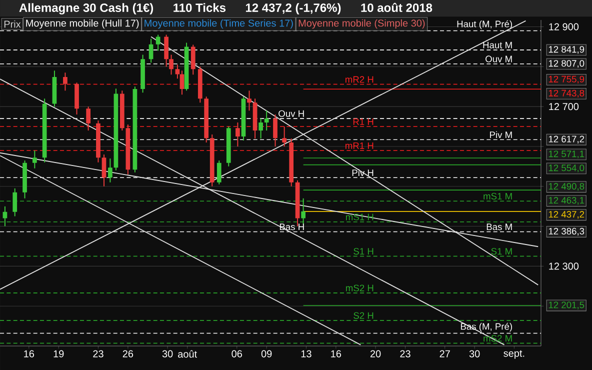  Describe the element at coordinates (200, 7) in the screenshot. I see `text: 110 Ticks` at that location.